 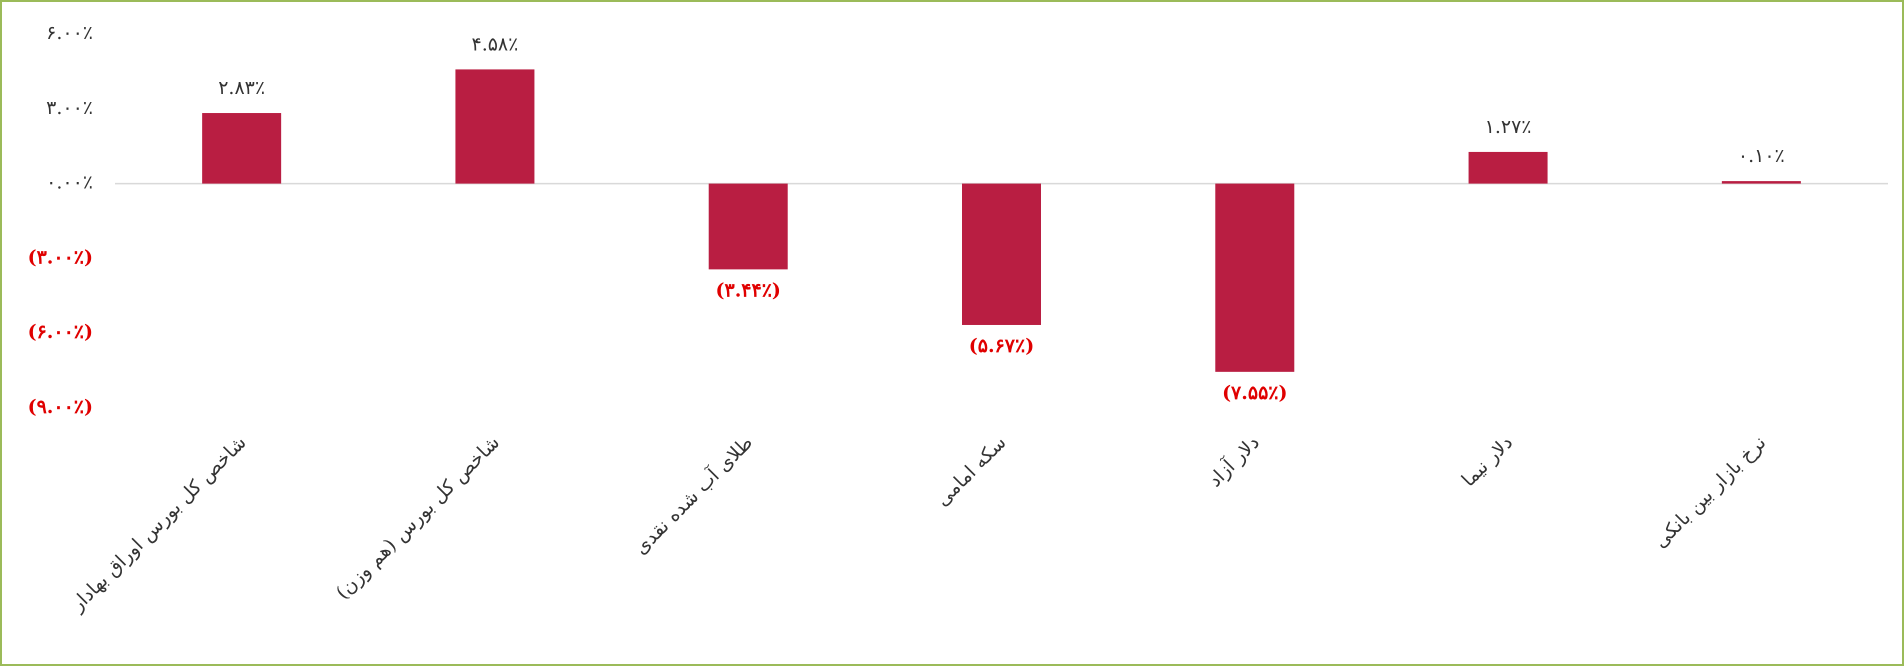 What do you see at coordinates (1508, 127) in the screenshot?
I see `value-label: ۱.۲۷٪` at bounding box center [1508, 127].